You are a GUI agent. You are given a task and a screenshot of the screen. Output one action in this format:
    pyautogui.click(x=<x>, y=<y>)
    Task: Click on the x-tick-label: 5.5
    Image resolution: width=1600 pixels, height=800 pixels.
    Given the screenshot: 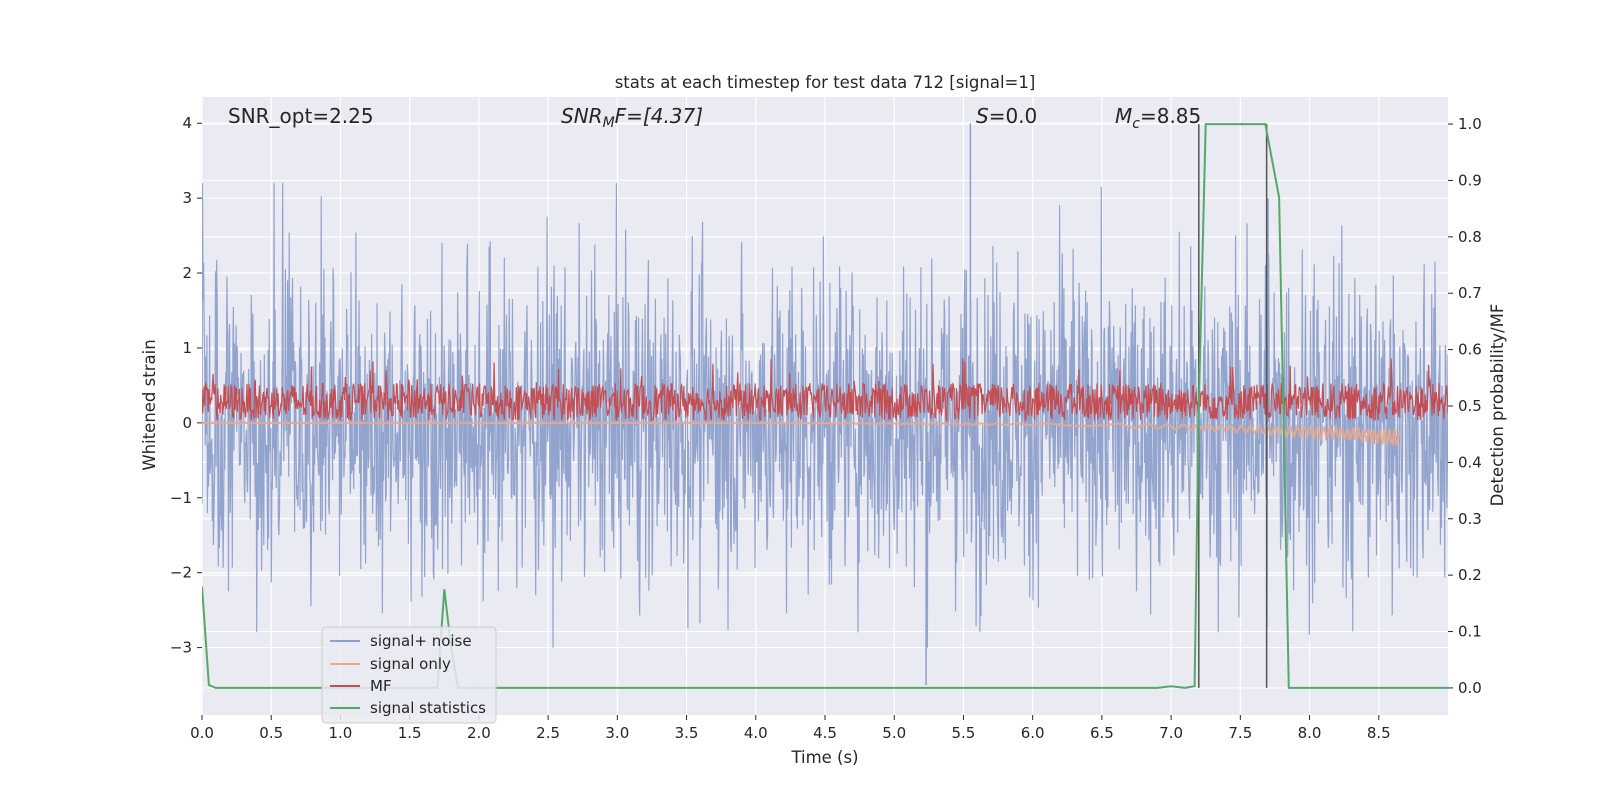 What is the action you would take?
    pyautogui.click(x=964, y=733)
    